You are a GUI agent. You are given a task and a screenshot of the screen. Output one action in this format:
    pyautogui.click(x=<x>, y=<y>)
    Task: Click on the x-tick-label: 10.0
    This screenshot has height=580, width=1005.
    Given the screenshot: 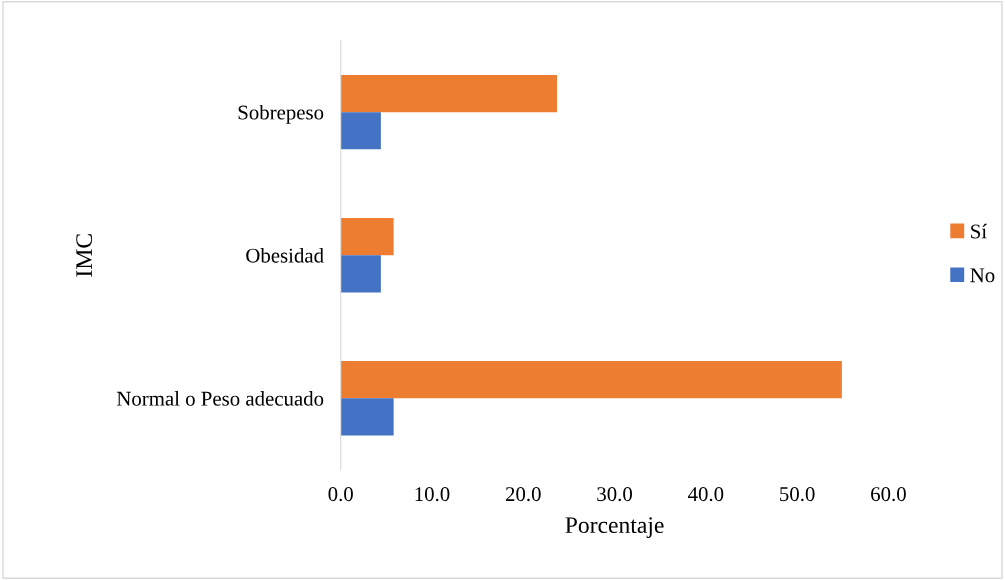 What is the action you would take?
    pyautogui.click(x=432, y=494)
    